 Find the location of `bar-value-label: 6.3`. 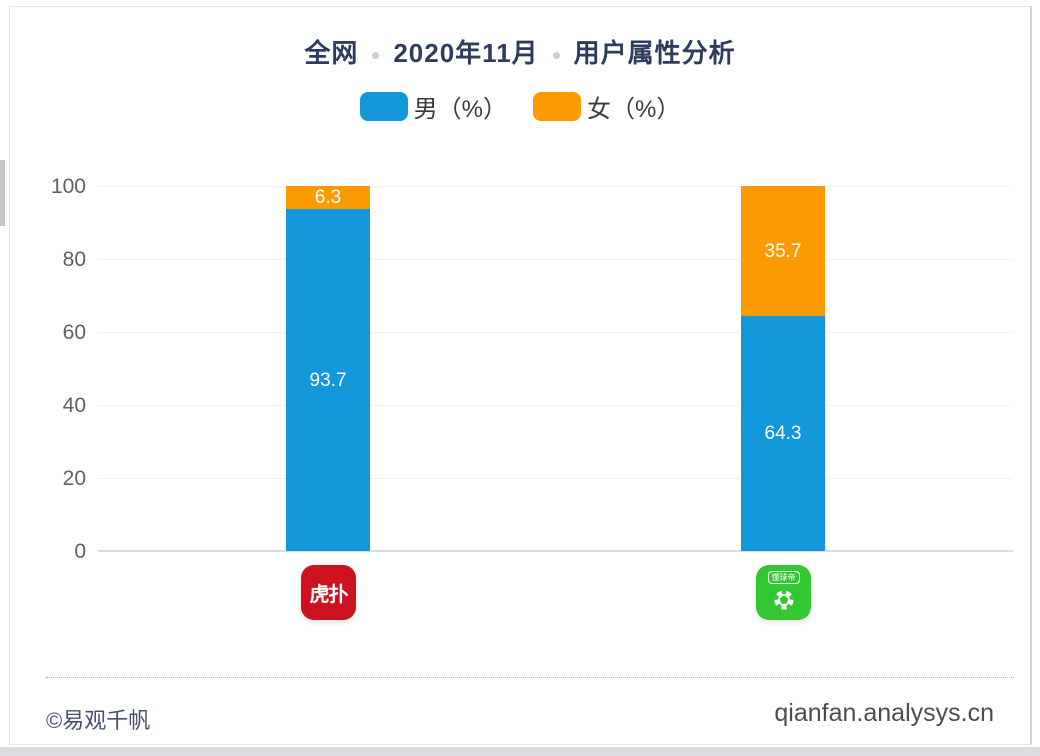

bar-value-label: 6.3 is located at coordinates (328, 197).